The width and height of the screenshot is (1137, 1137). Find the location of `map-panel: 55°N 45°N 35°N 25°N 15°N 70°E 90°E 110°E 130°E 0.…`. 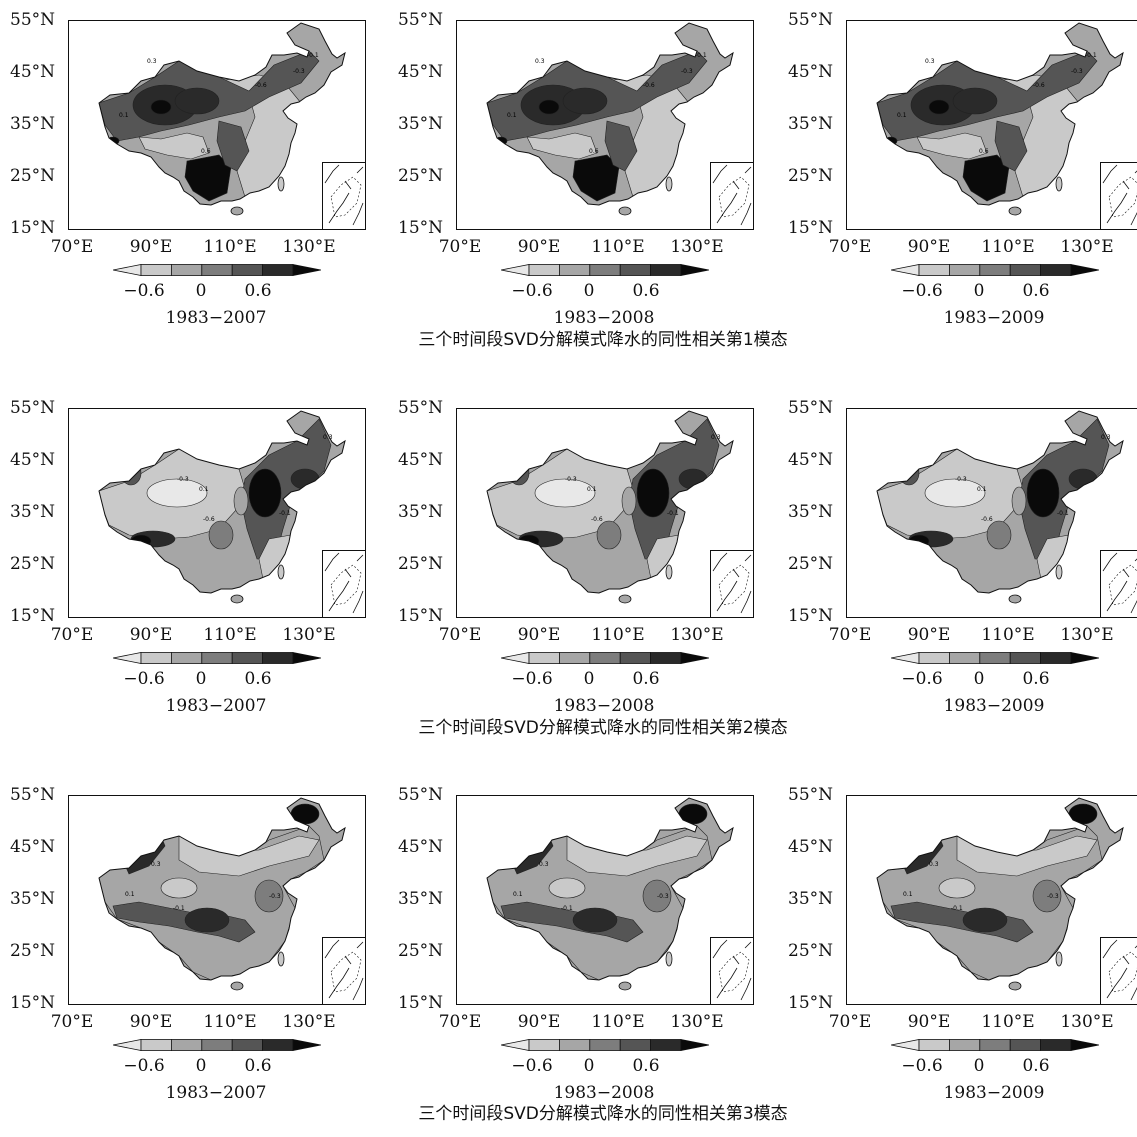

map-panel: 55°N 45°N 35°N 25°N 15°N 70°E 90°E 110°E 130°E 0.… is located at coordinates (575, 163).